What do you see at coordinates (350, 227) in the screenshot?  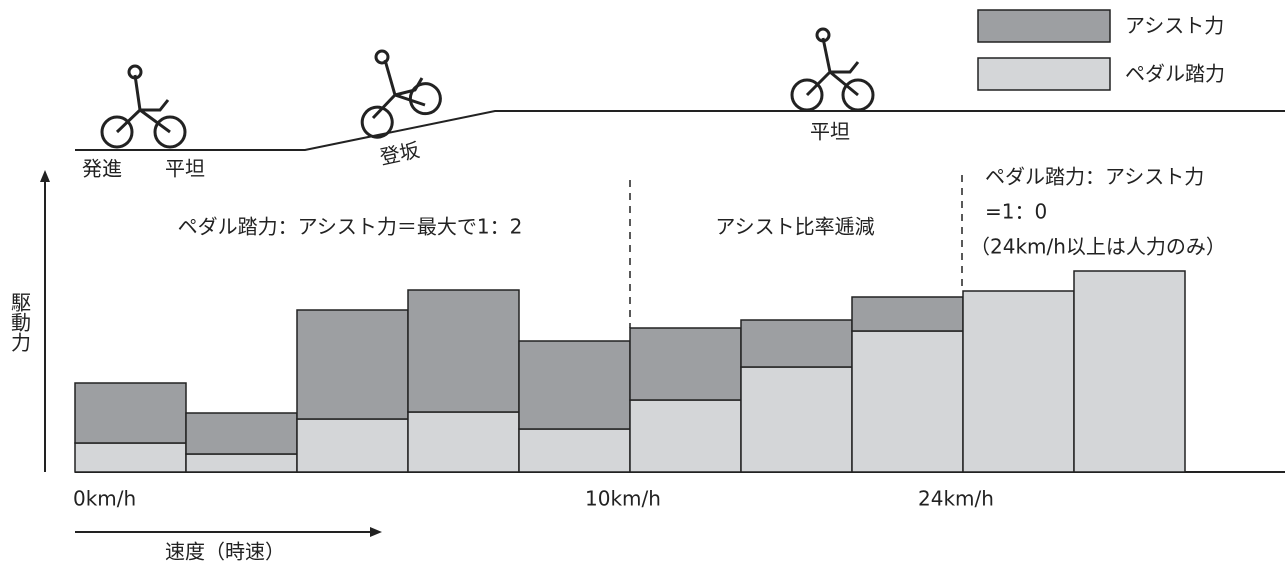 I see `annotation: ペダル踏力：アシスト力＝最大で1：2` at bounding box center [350, 227].